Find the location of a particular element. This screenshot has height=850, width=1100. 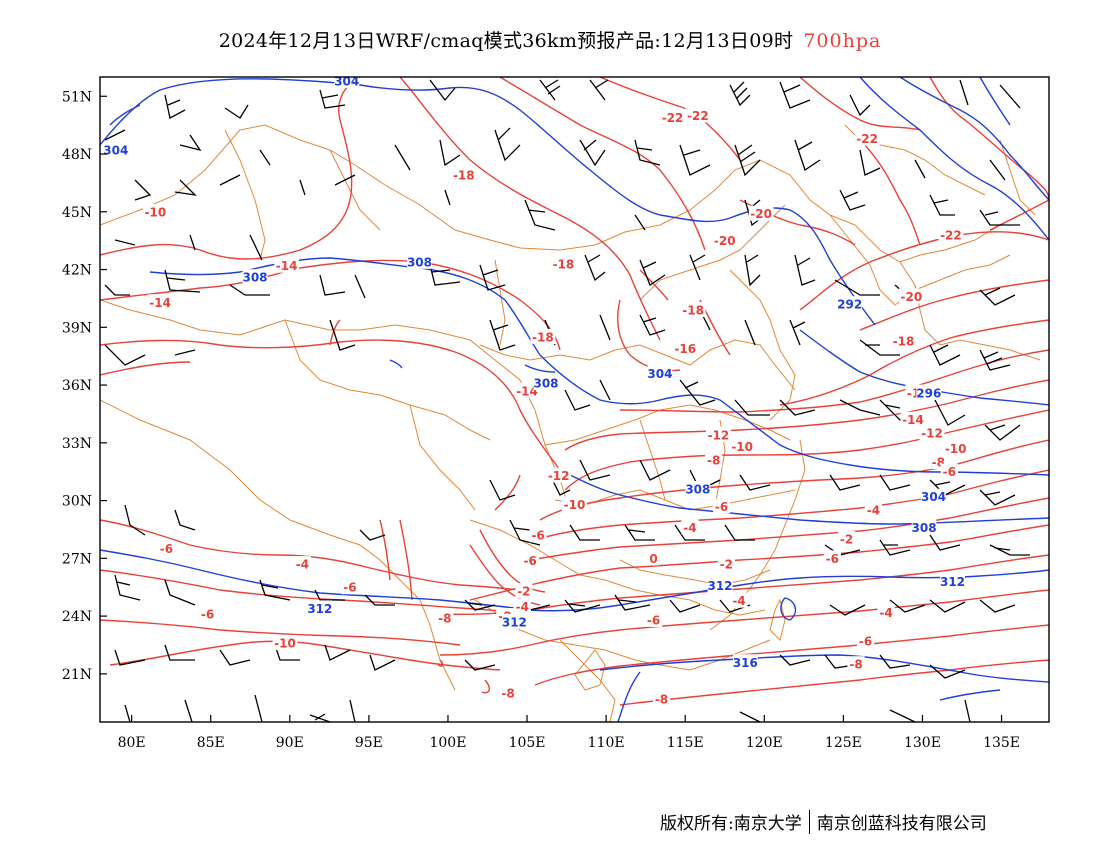

lon-tick-label: 95E is located at coordinates (369, 743).